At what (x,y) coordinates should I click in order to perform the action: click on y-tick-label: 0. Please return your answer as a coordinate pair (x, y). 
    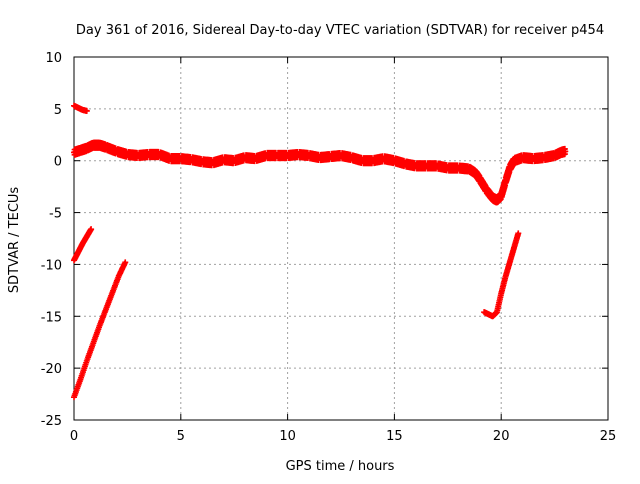
    Looking at the image, I should click on (58, 162).